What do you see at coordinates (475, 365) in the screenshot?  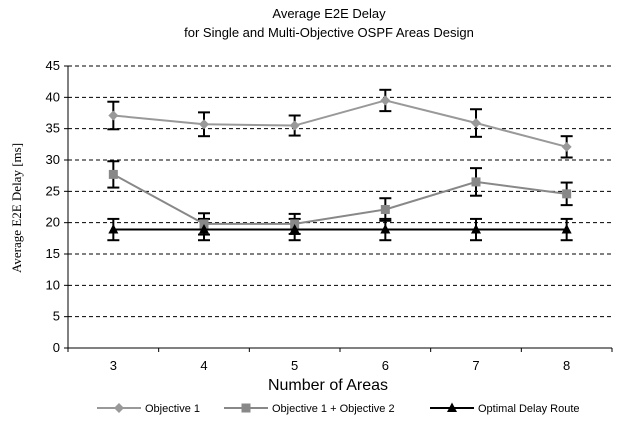 I see `x-tick-label: 7` at bounding box center [475, 365].